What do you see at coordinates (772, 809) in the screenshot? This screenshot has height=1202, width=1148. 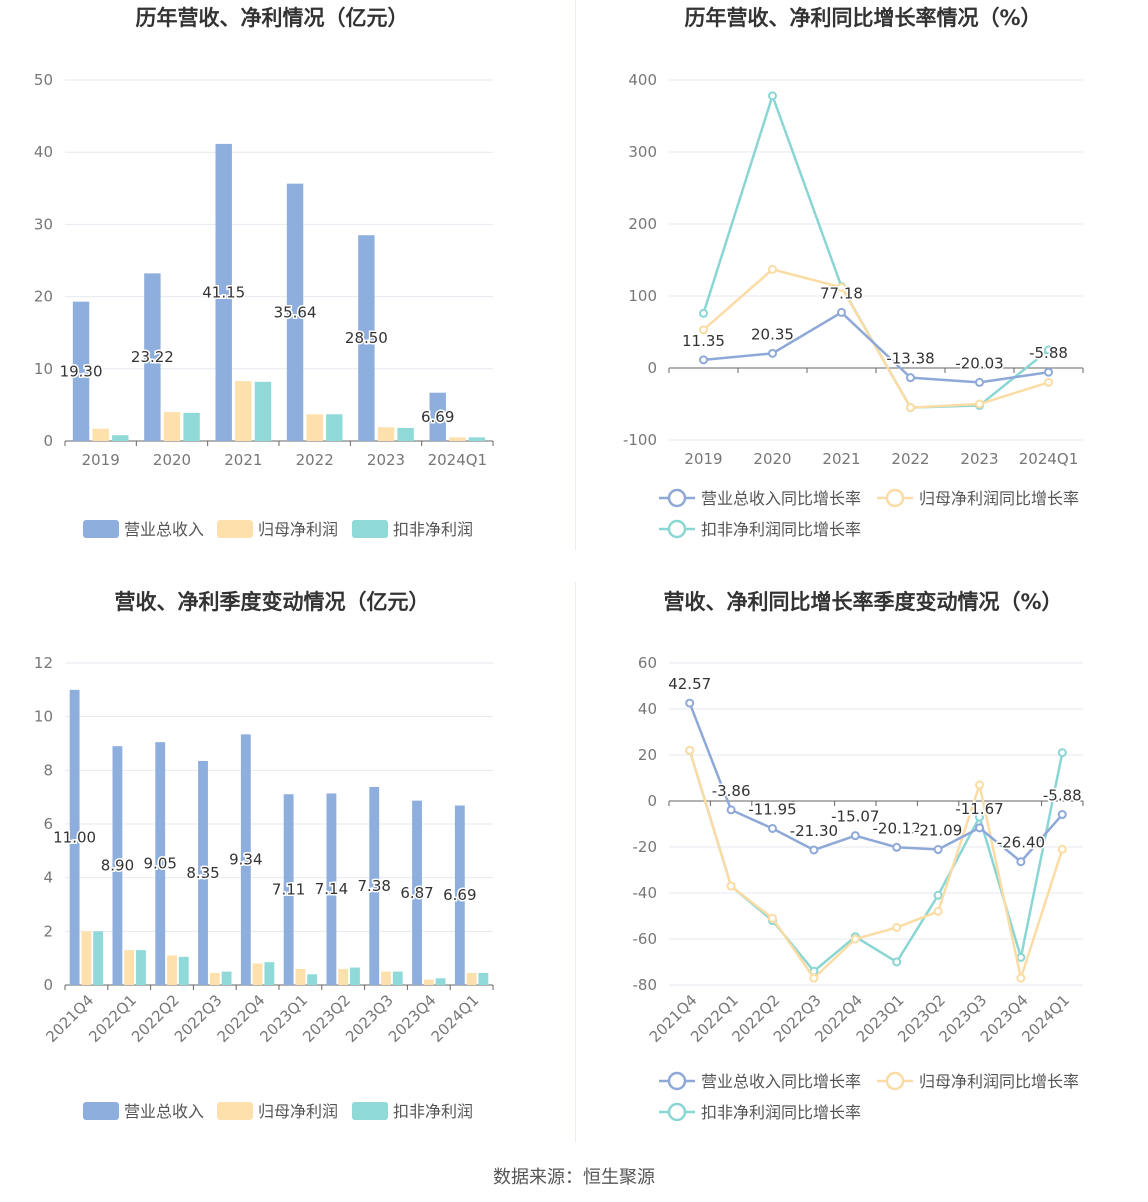 I see `line-value-label: -11.95` at bounding box center [772, 809].